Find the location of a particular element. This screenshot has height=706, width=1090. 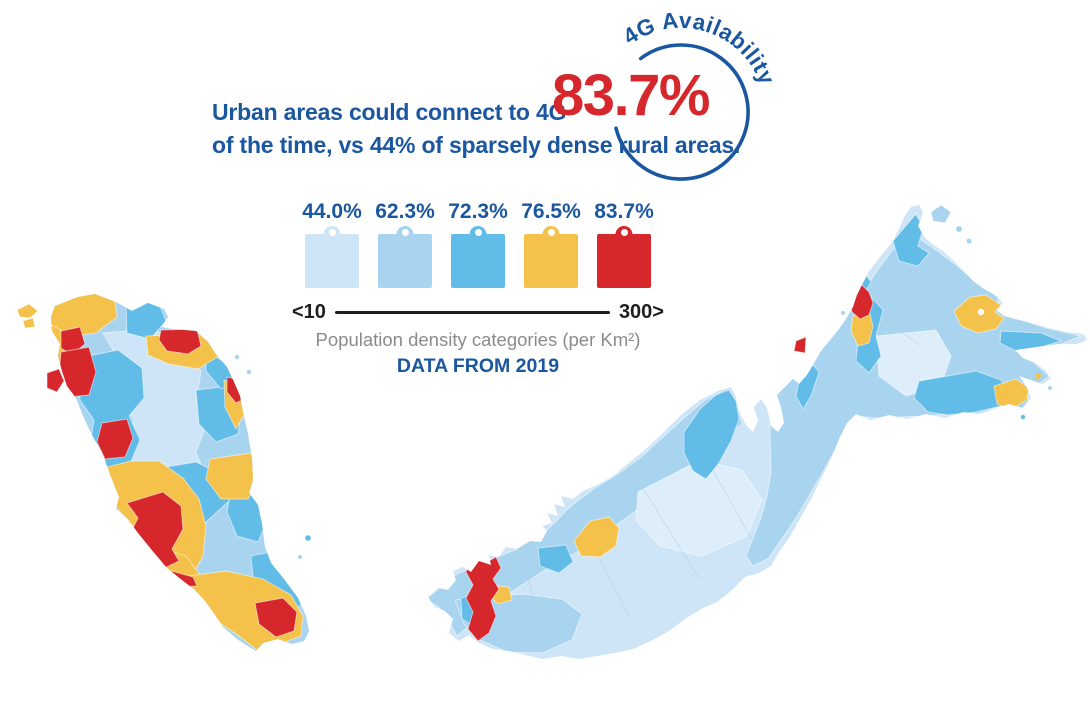

legend-row: 44.0% 62.3% 72.3% 76.5% 83.7% is located at coordinates (478, 244).